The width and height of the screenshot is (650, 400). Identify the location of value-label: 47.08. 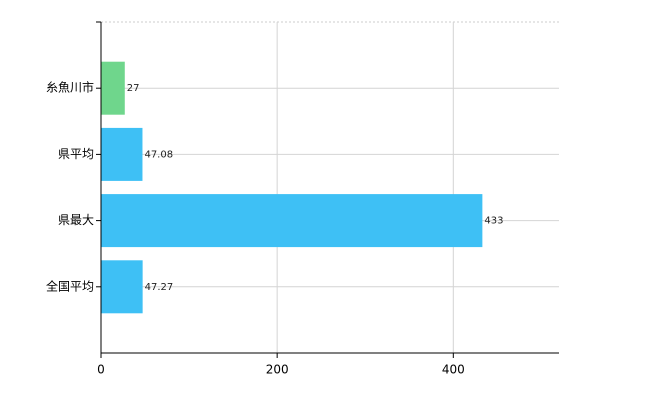
(158, 154).